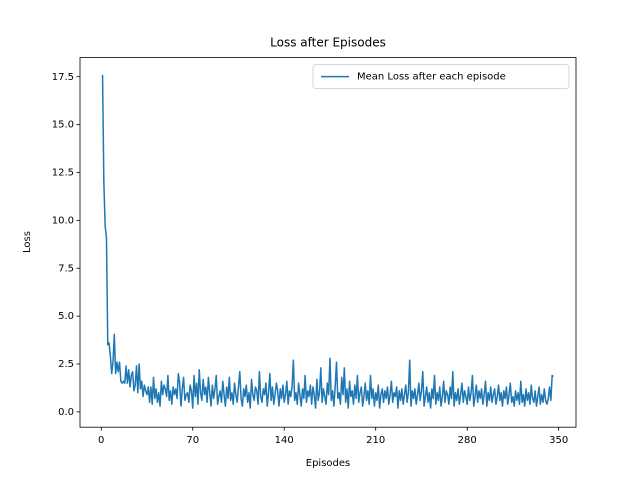  Describe the element at coordinates (467, 440) in the screenshot. I see `x-tick-label: 280` at that location.